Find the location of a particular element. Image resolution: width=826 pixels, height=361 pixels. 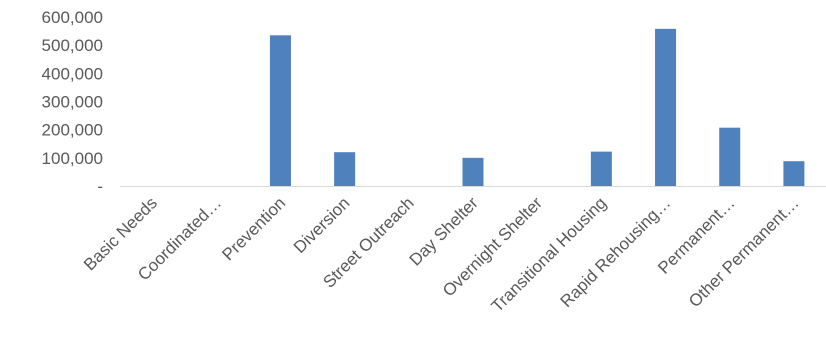

y-tick-label: 200,000 is located at coordinates (72, 130).